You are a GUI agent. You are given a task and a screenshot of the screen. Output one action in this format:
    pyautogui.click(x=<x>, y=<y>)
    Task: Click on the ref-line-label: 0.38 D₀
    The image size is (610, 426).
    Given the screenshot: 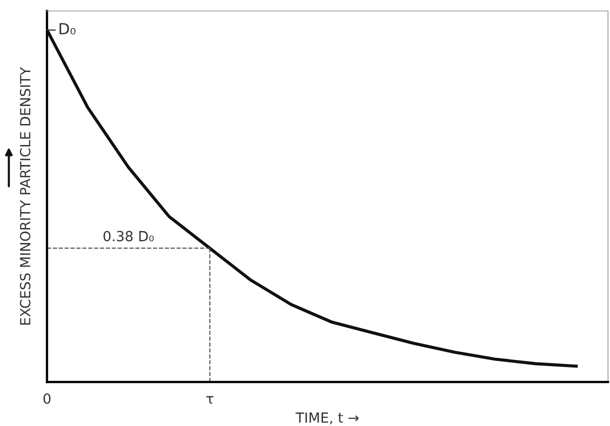 What is the action you would take?
    pyautogui.click(x=129, y=236)
    